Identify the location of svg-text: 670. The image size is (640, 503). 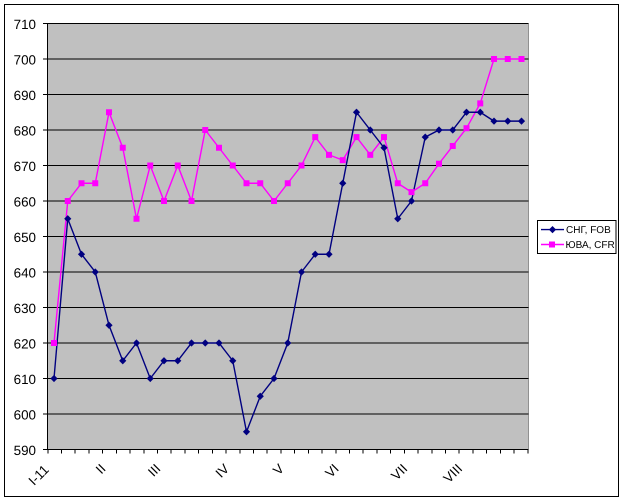
(25, 166).